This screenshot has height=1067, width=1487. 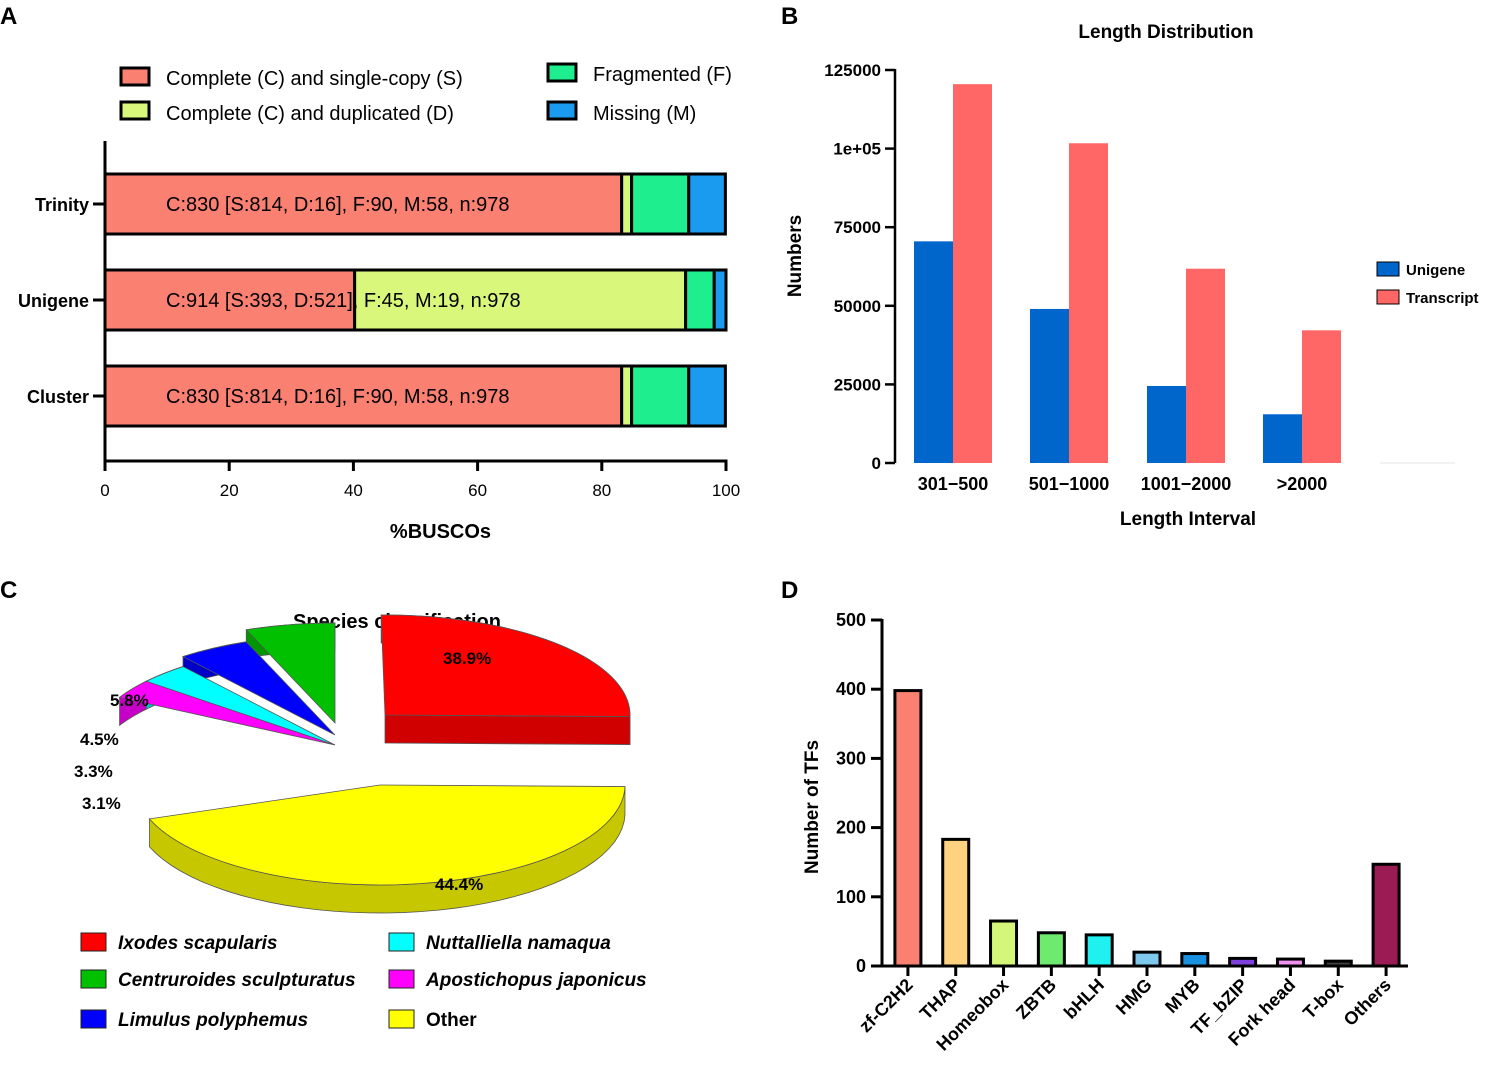 What do you see at coordinates (213, 1020) in the screenshot?
I see `legend-label-limulus-polyphemus: Limulus polyphemus` at bounding box center [213, 1020].